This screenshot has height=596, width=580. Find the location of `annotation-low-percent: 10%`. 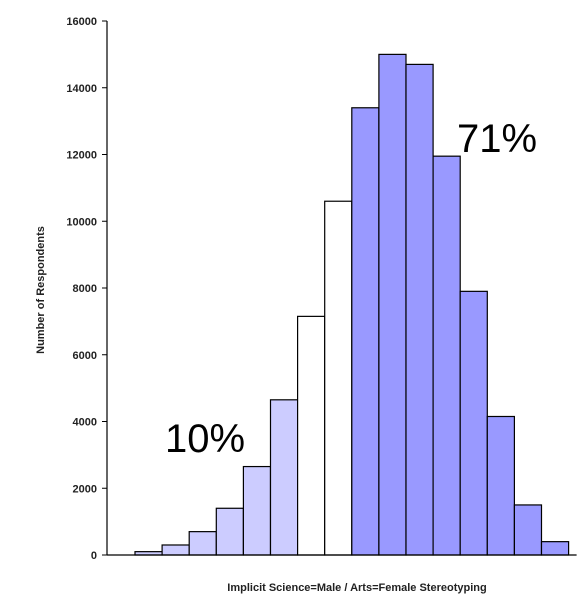

annotation-low-percent: 10% is located at coordinates (205, 439).